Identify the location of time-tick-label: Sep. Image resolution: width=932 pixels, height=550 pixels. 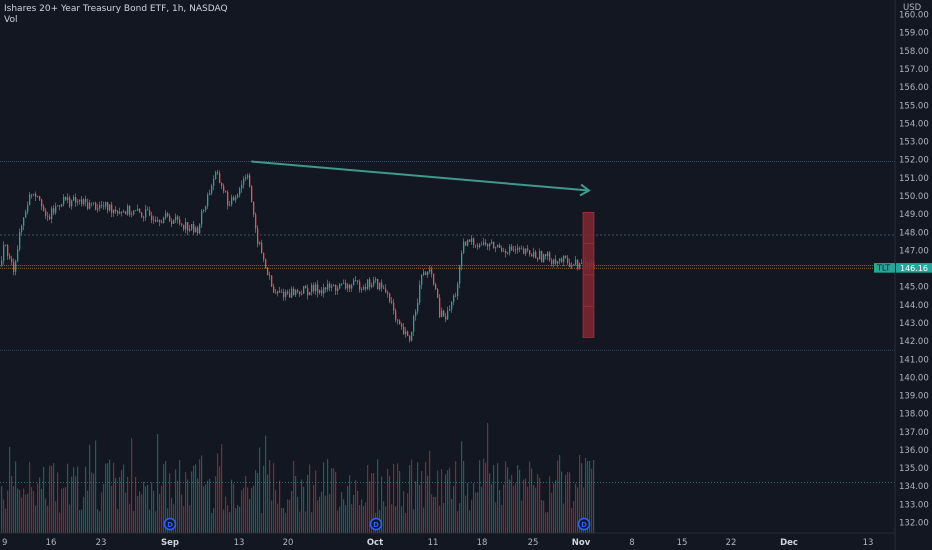
(170, 543).